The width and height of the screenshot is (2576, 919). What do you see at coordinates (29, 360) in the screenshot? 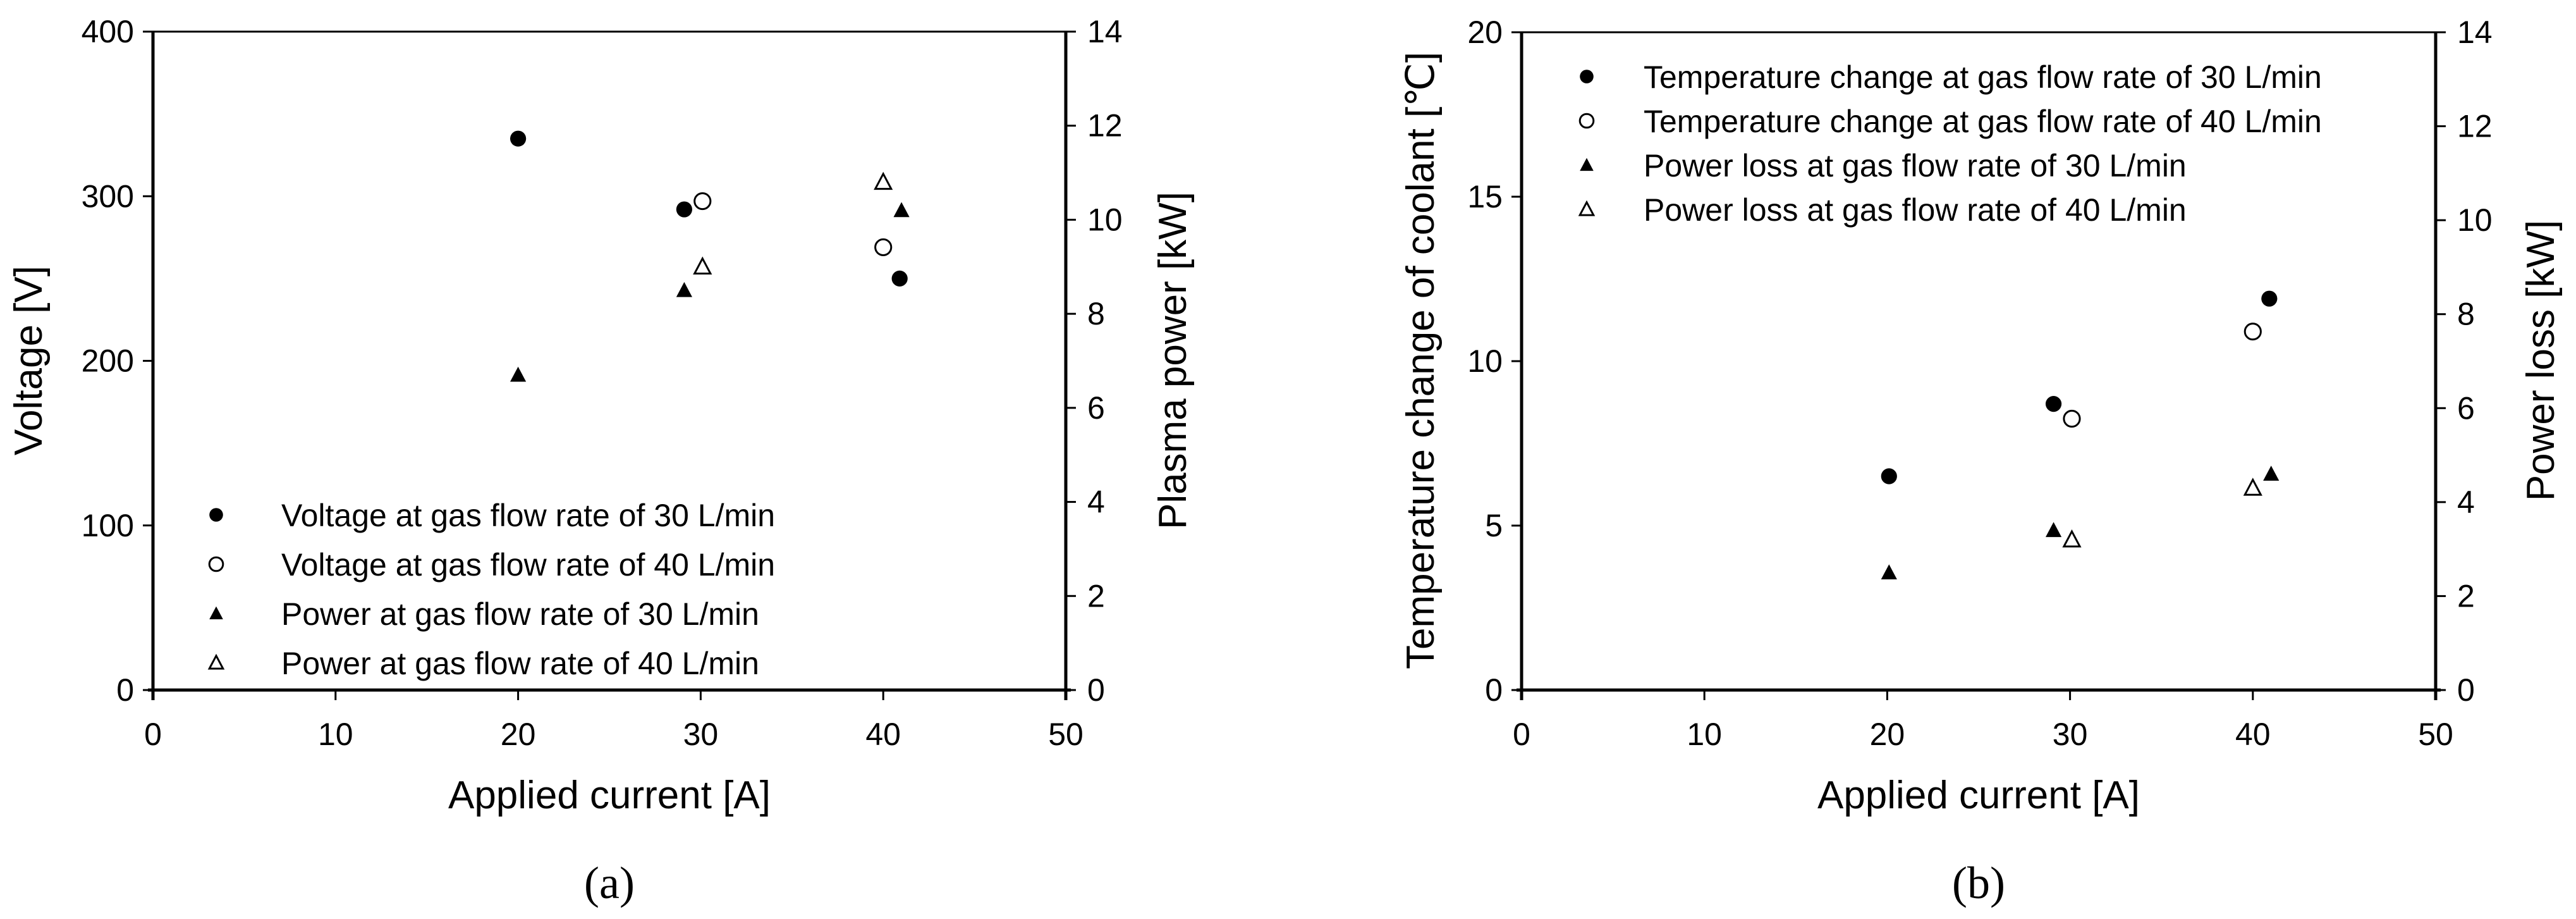
I see `y-axis-title: Voltage [V]` at bounding box center [29, 360].